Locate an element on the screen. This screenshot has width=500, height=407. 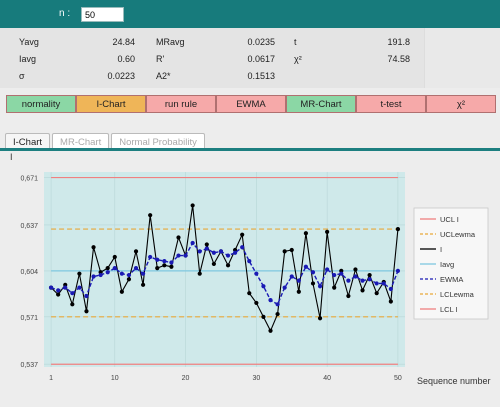
tab-normal-probability: Normal Probability is located at coordinates (158, 142).